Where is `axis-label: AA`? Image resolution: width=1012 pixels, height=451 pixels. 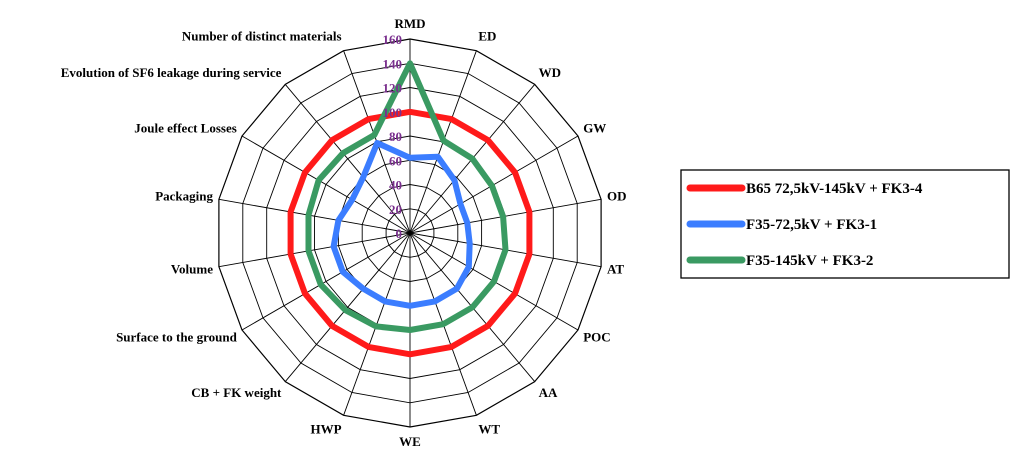 axis-label: AA is located at coordinates (548, 392).